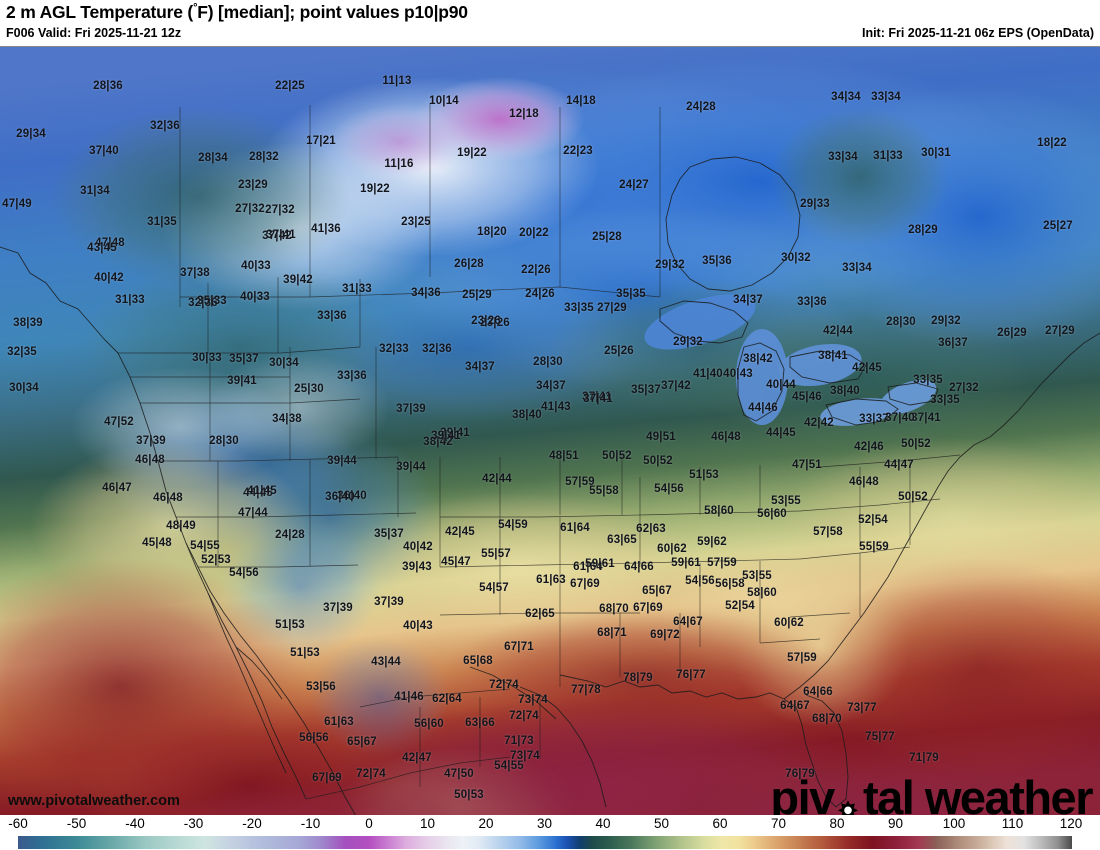 The height and width of the screenshot is (850, 1100). I want to click on point-value-label: 57|59, so click(802, 658).